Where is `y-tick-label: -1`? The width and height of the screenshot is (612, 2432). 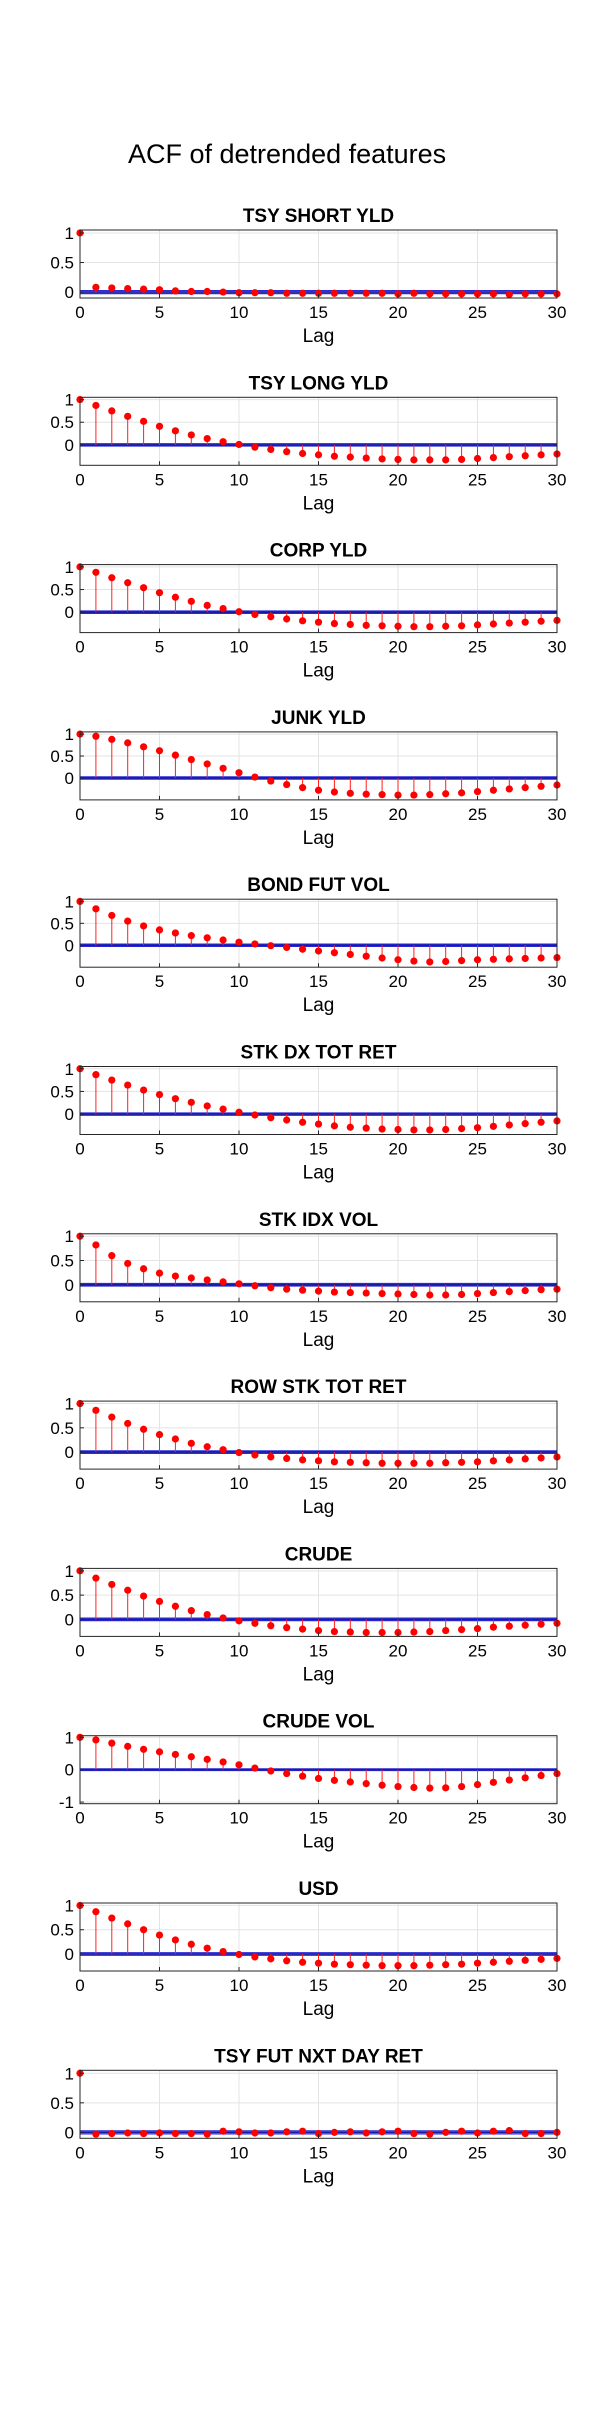
y-tick-label: -1 is located at coordinates (66, 1802).